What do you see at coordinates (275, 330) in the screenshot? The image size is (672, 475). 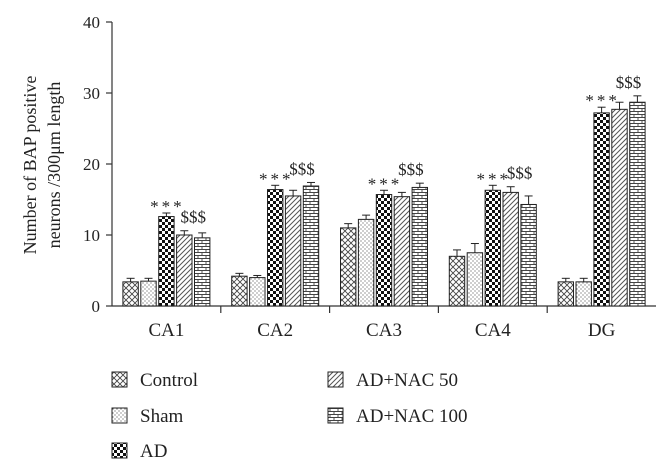 I see `x-tick-label: CA2` at bounding box center [275, 330].